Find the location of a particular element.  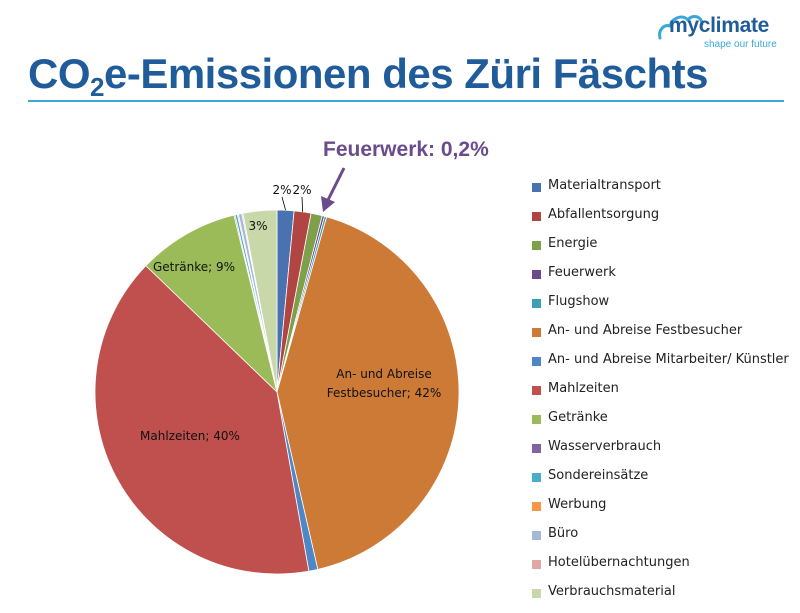

slice-label-15: 3% is located at coordinates (257, 226).